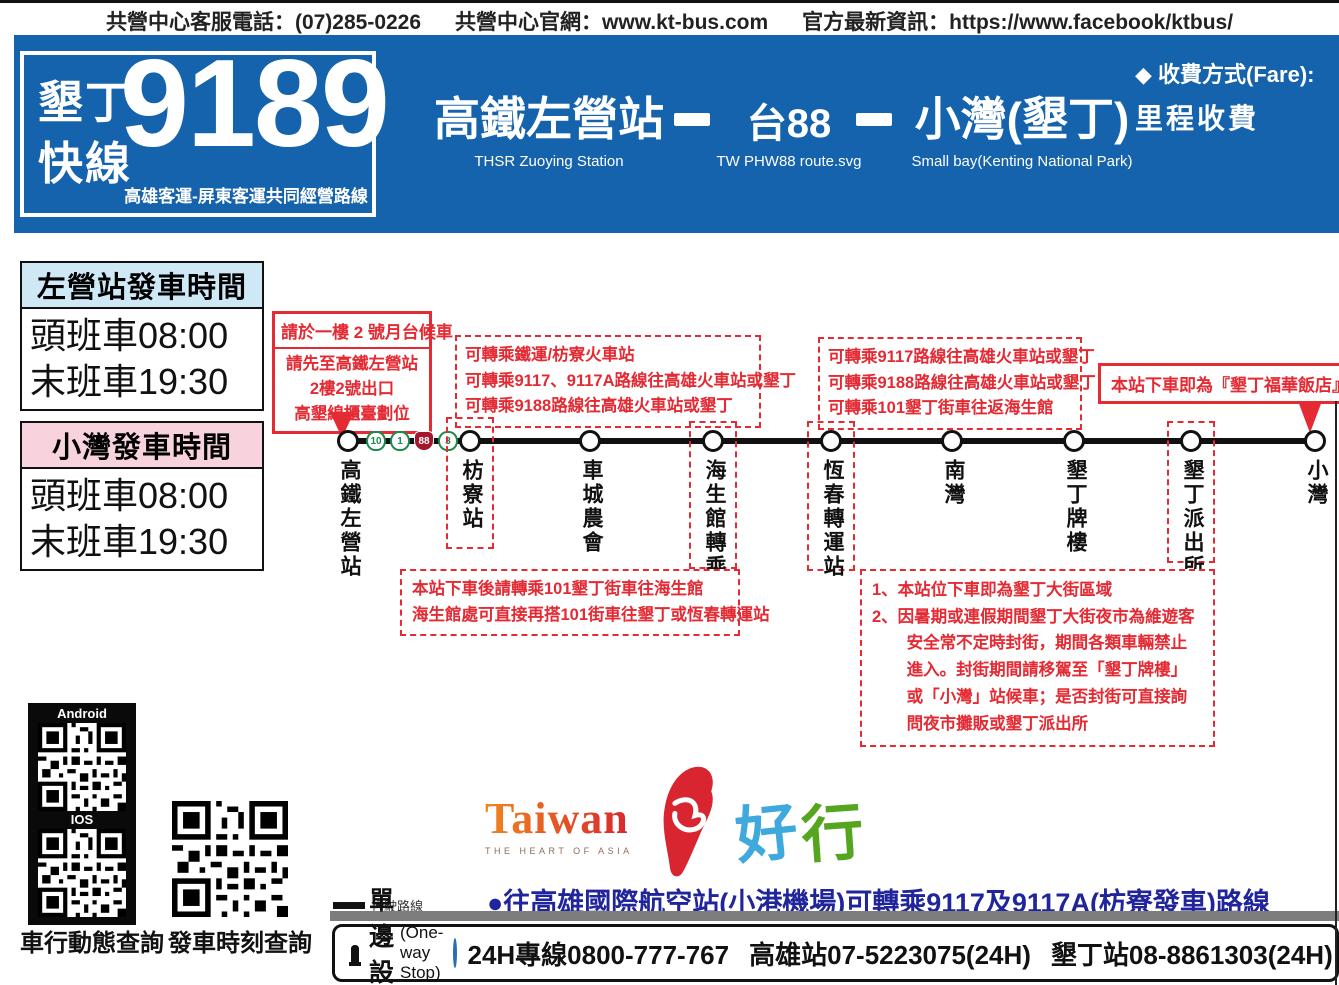 Image resolution: width=1339 pixels, height=985 pixels. I want to click on official-website: 共營中心官網：www.kt-bus.com, so click(612, 22).